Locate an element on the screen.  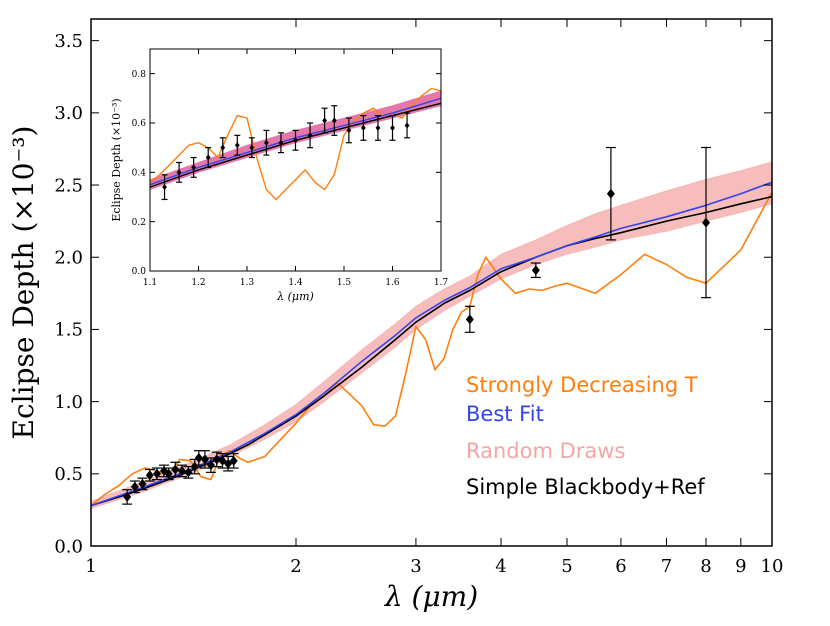
x-tick-label: 10 is located at coordinates (772, 566).